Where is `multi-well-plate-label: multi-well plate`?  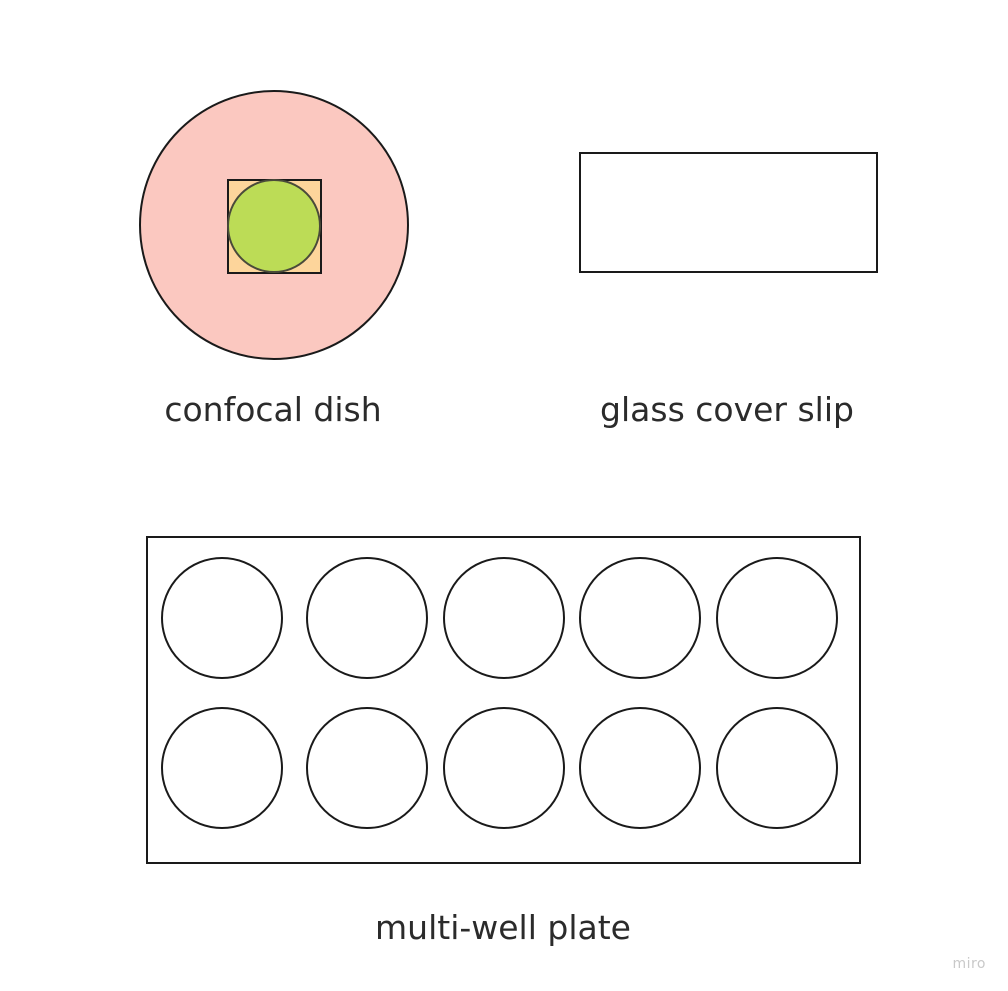
multi-well-plate-label: multi-well plate is located at coordinates (503, 927).